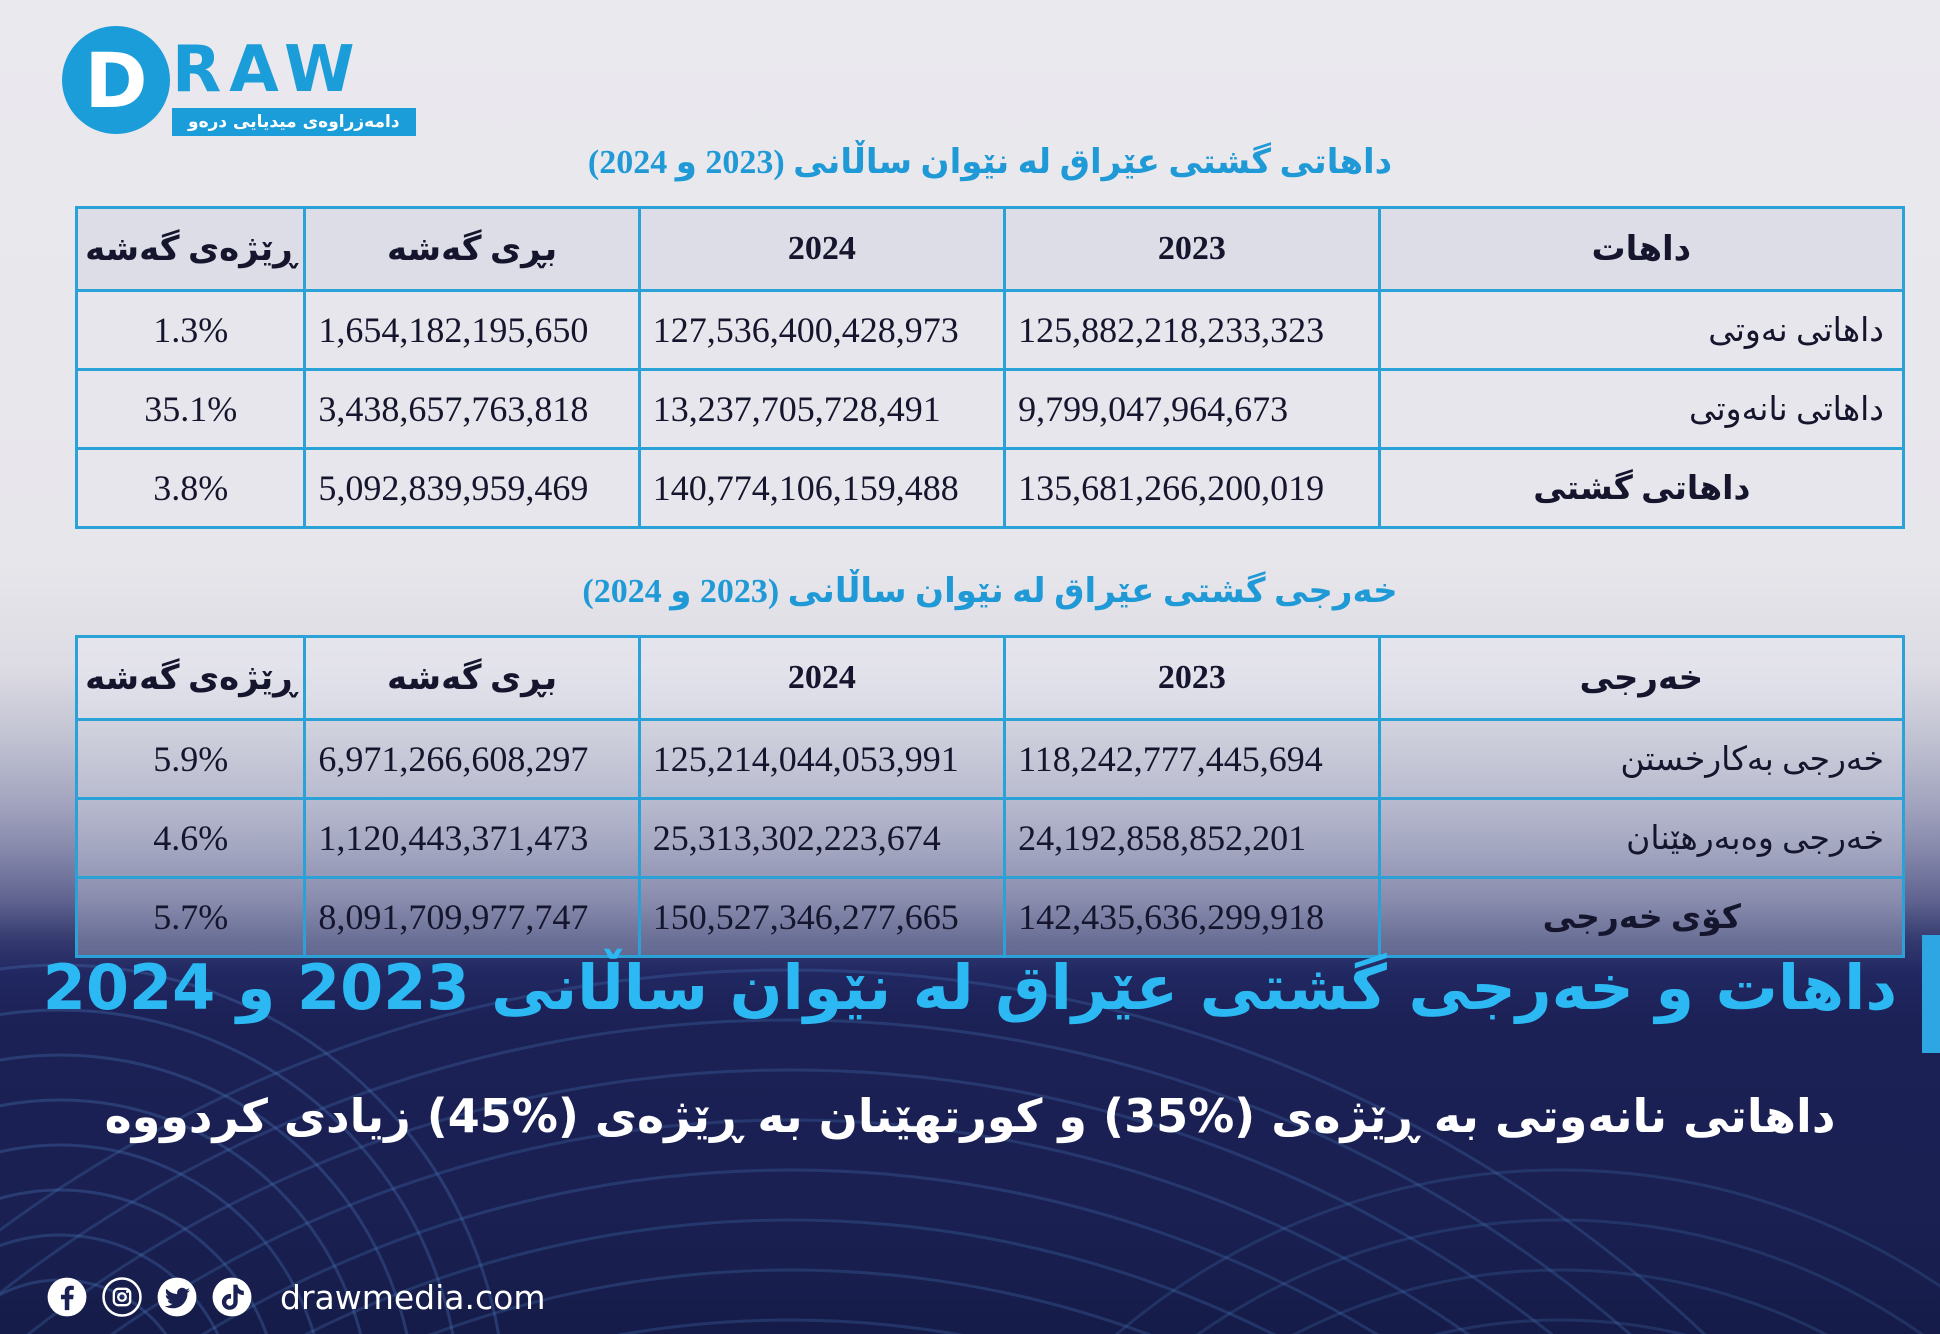 This screenshot has height=1334, width=1940. What do you see at coordinates (122, 1297) in the screenshot?
I see `instagram-icon` at bounding box center [122, 1297].